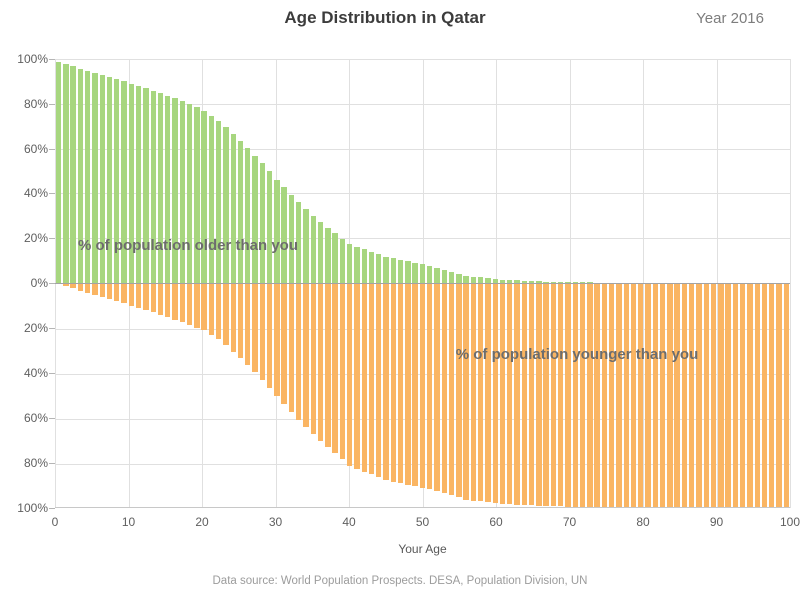 The image size is (800, 600). I want to click on zero-axis-line, so click(422, 283).